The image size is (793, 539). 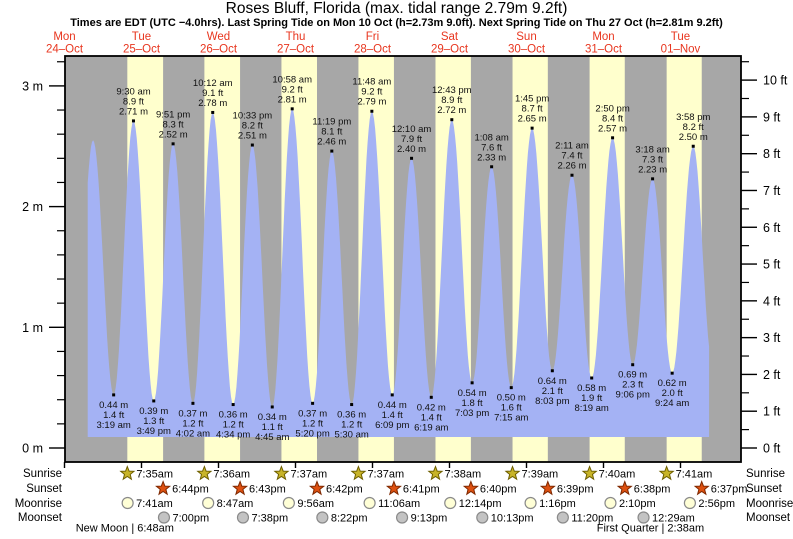 I want to click on y-axis-label-m: 1 m, so click(x=32, y=328).